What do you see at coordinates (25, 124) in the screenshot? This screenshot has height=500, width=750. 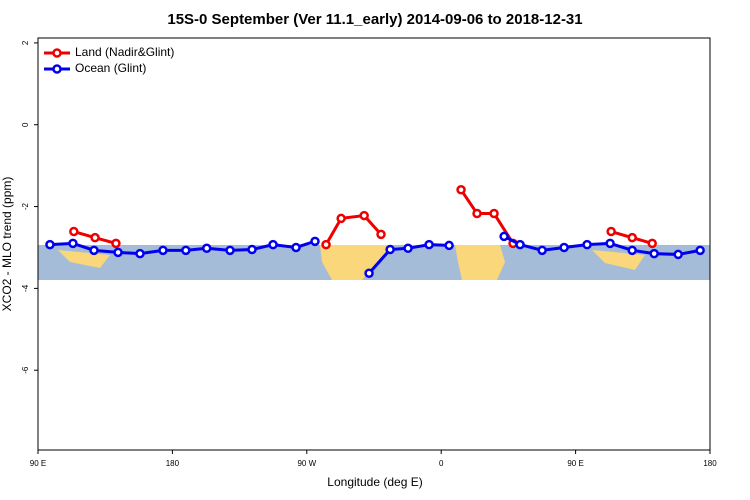 I see `y-tick-label: 0` at bounding box center [25, 124].